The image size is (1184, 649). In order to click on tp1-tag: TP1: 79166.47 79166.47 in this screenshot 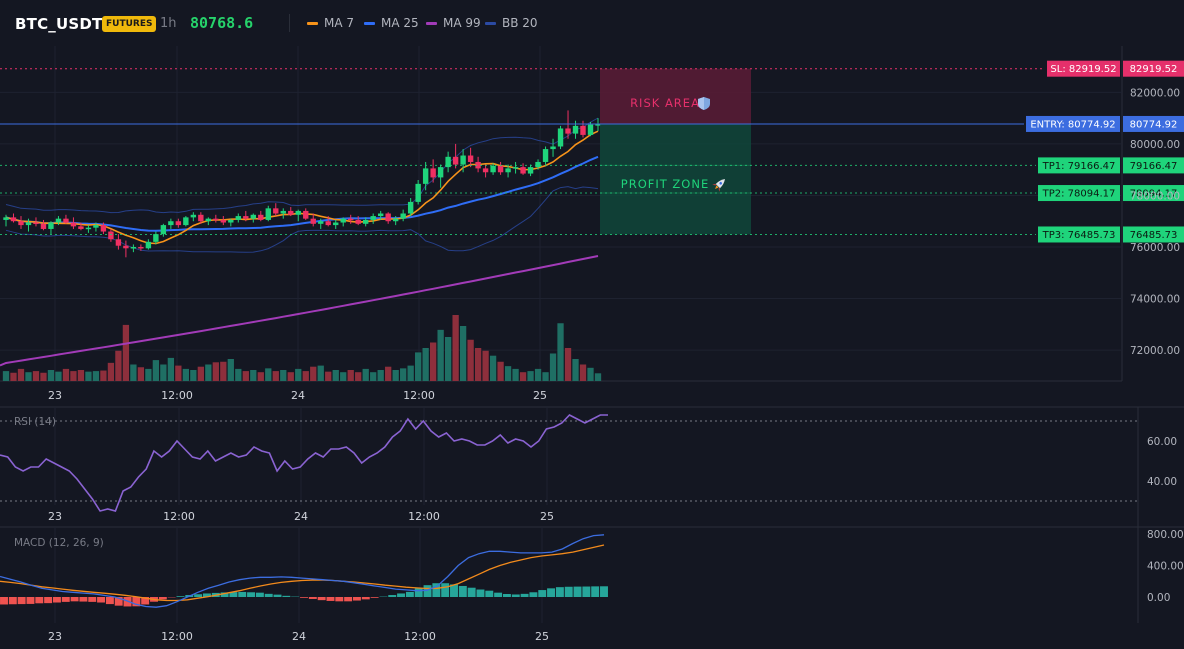, I will do `click(1111, 165)`.